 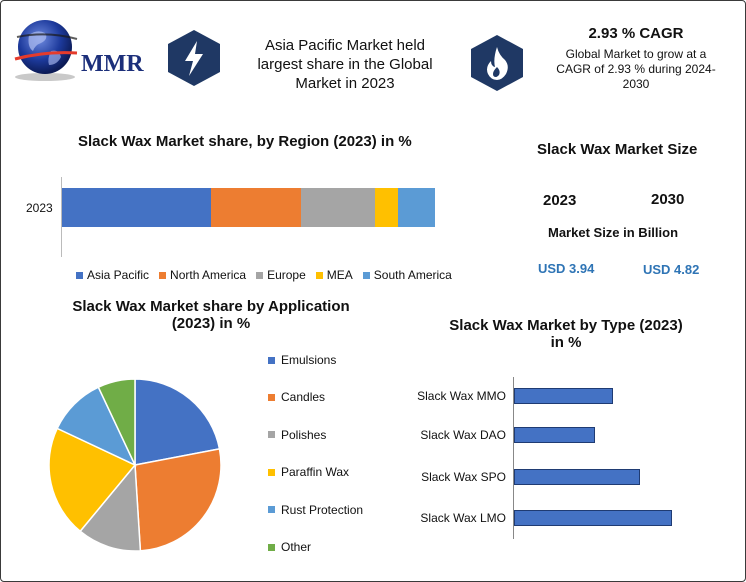 What do you see at coordinates (322, 509) in the screenshot?
I see `legend-label: Rust Protection` at bounding box center [322, 509].